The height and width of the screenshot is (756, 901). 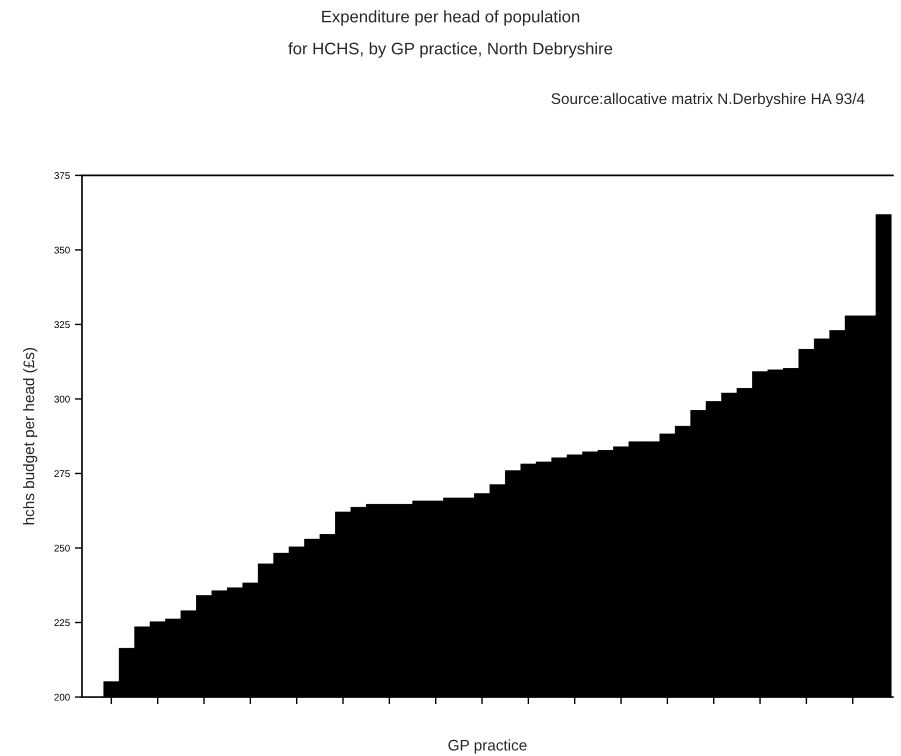 What do you see at coordinates (487, 746) in the screenshot?
I see `x-axis-title: GP practice` at bounding box center [487, 746].